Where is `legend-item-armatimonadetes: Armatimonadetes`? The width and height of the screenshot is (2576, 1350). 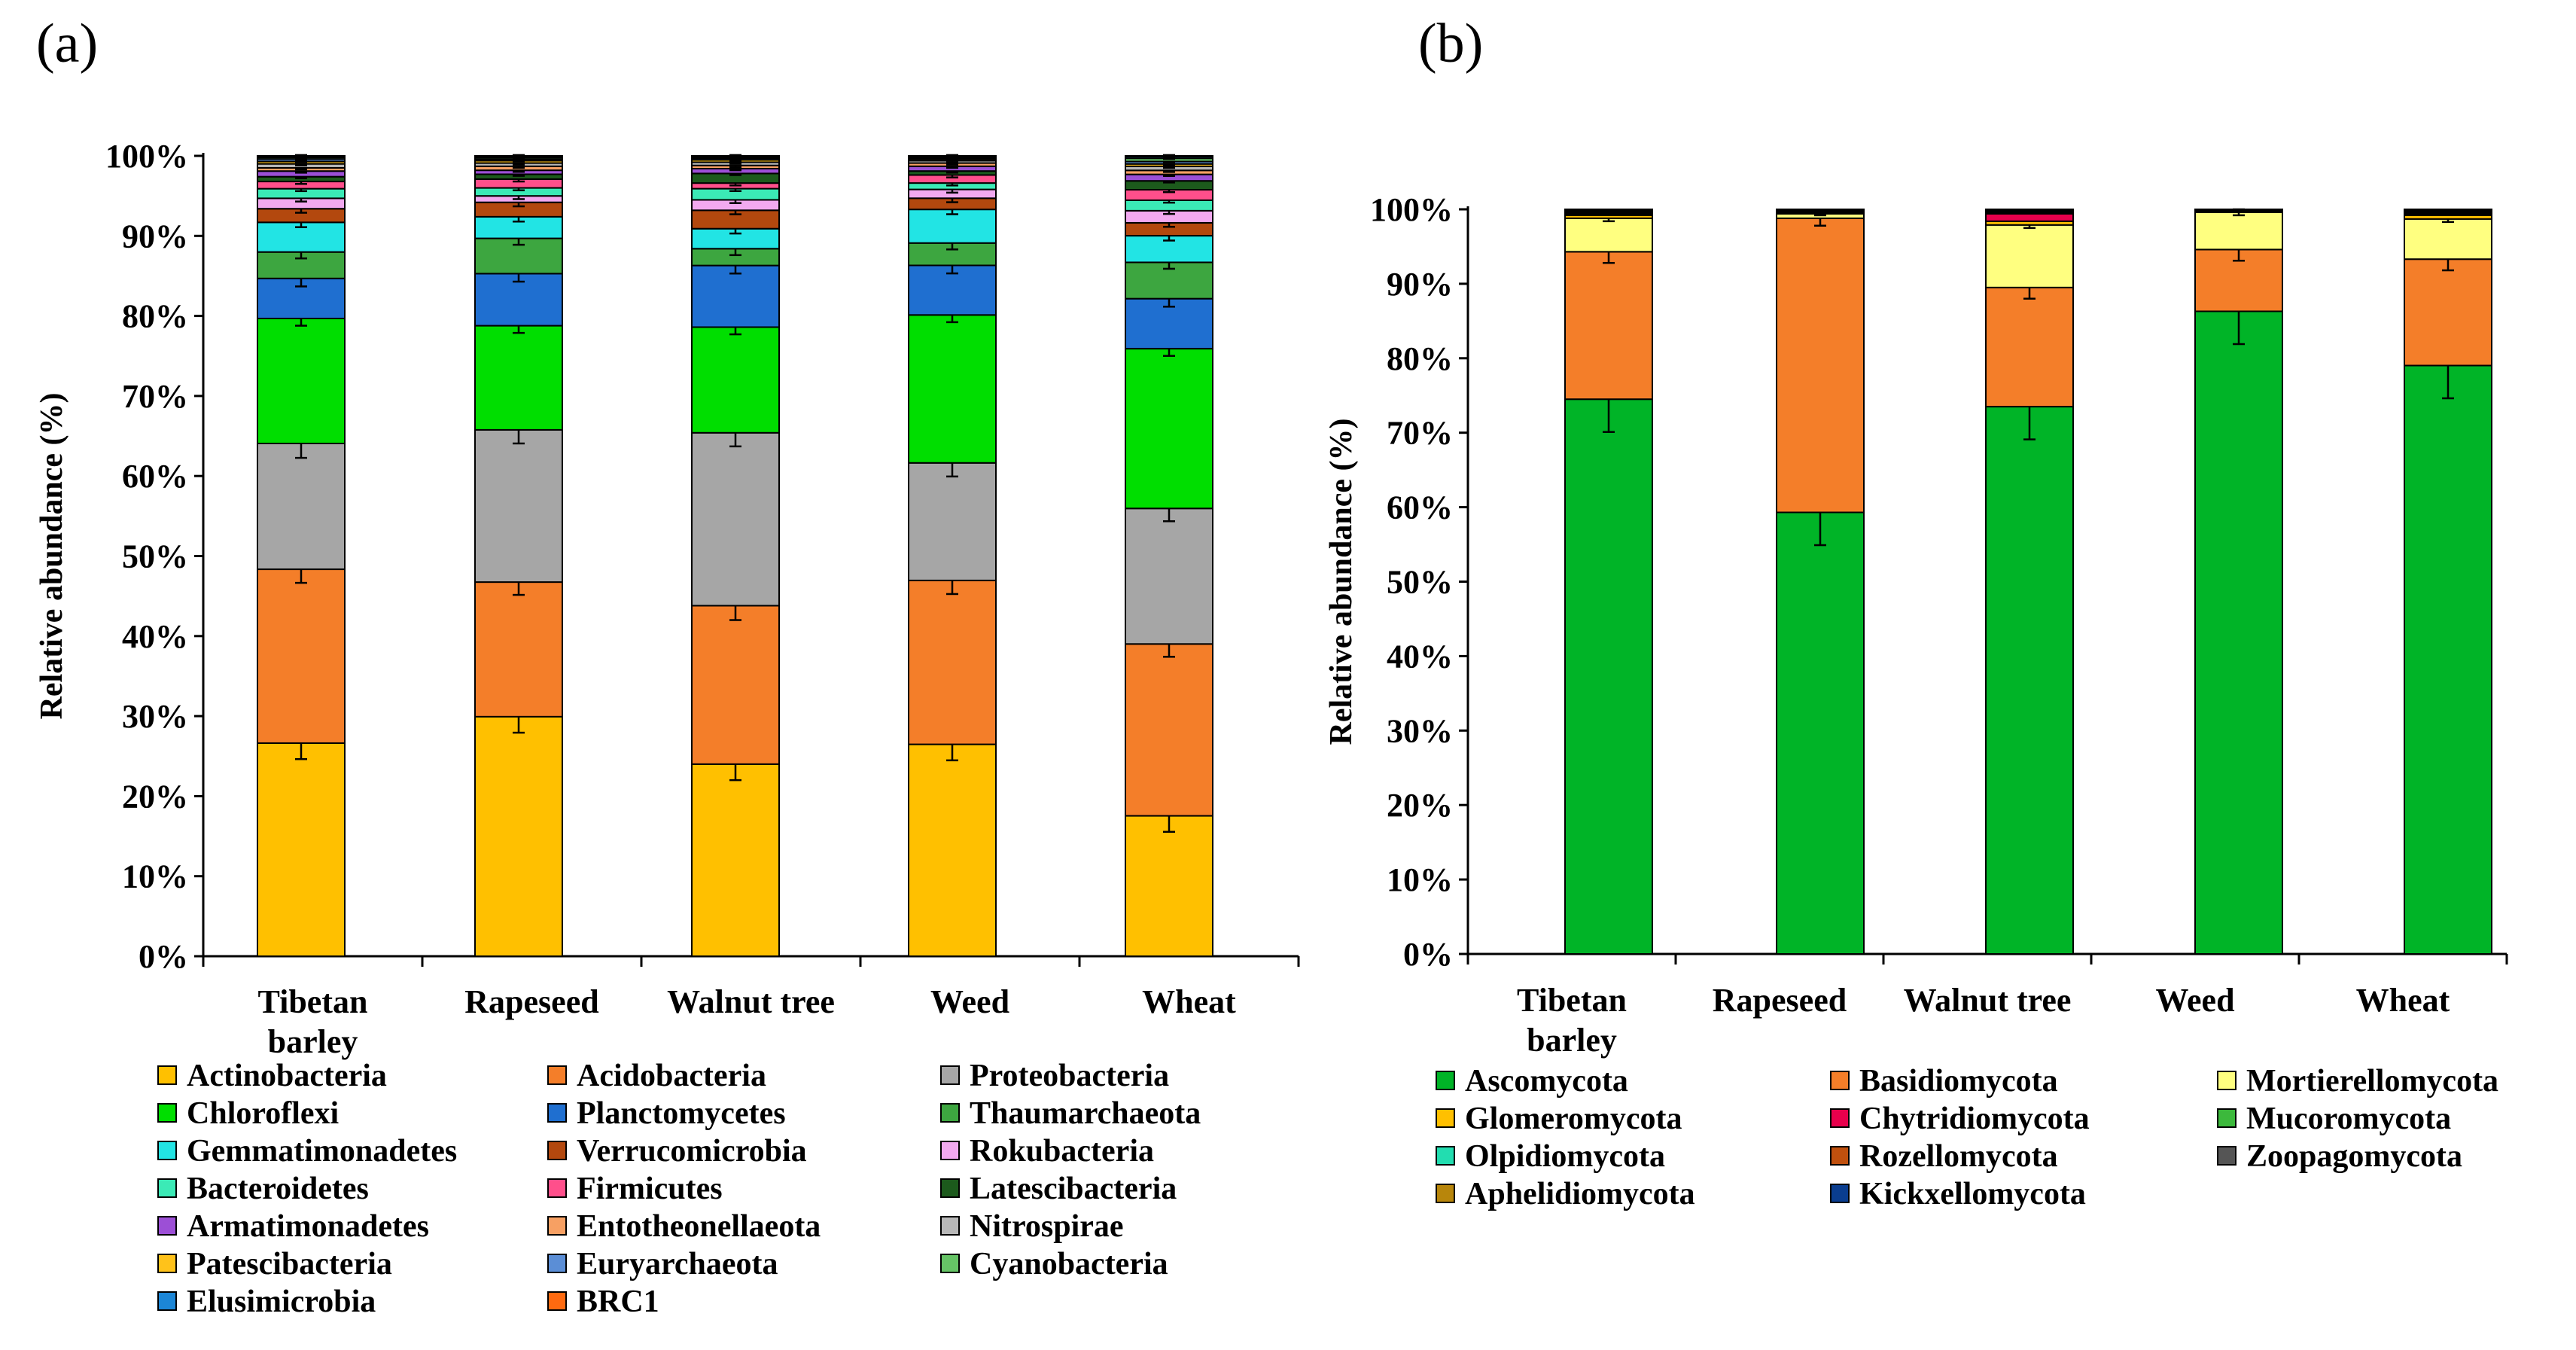 legend-item-armatimonadetes: Armatimonadetes is located at coordinates (293, 1226).